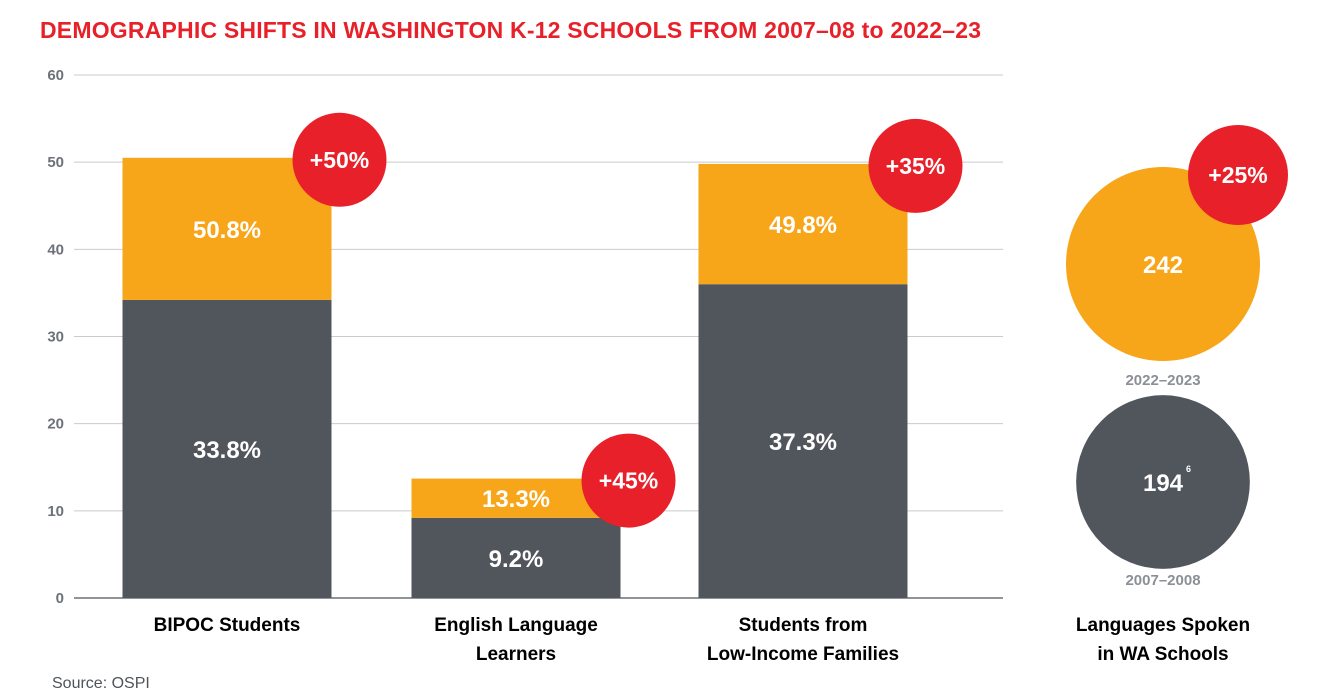 The height and width of the screenshot is (700, 1334). What do you see at coordinates (803, 654) in the screenshot?
I see `category-label: Low-Income Families` at bounding box center [803, 654].